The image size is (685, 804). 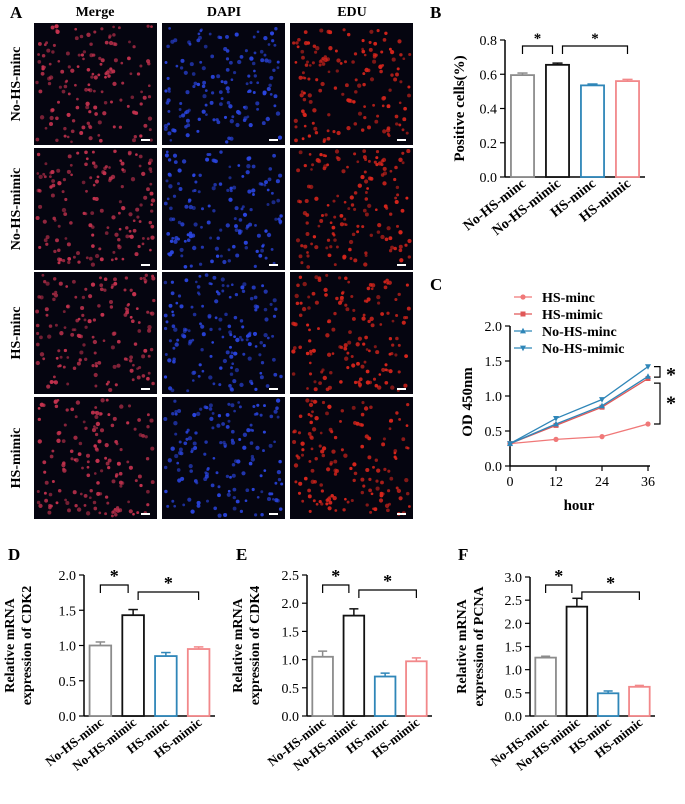 What do you see at coordinates (489, 178) in the screenshot?
I see `y-tick-label: 0.0` at bounding box center [489, 178].